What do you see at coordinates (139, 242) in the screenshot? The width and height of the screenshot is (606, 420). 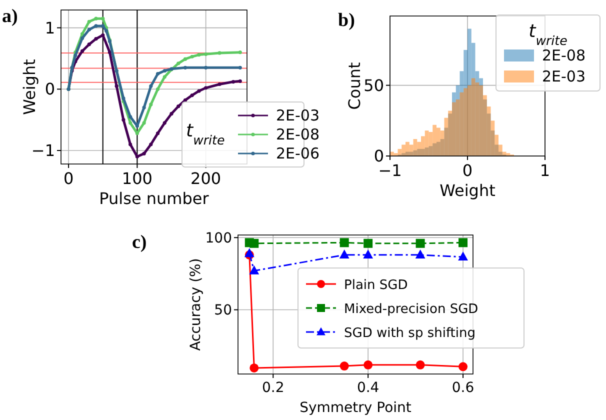 I see `text: c)` at bounding box center [139, 242].